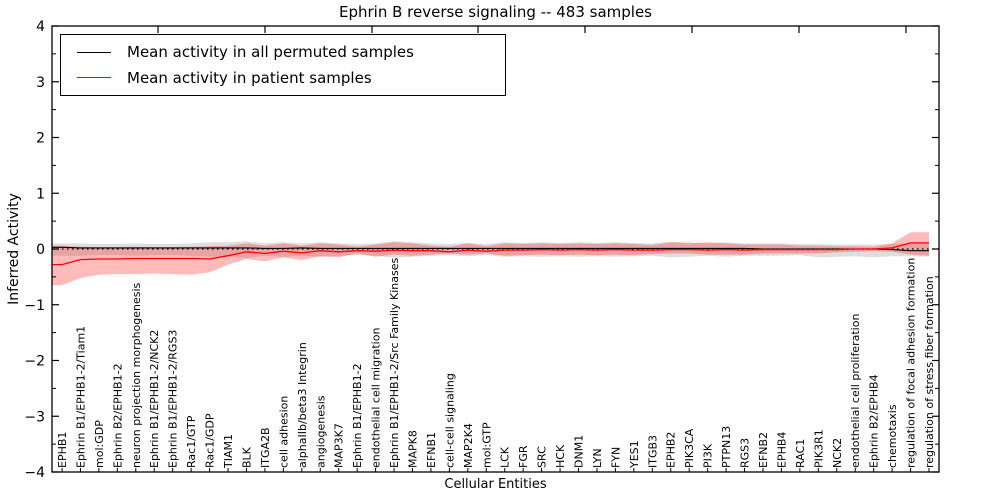 The width and height of the screenshot is (1000, 500). What do you see at coordinates (117, 415) in the screenshot?
I see `x-tick-label: Ephrin B2/EPHB1-2` at bounding box center [117, 415].